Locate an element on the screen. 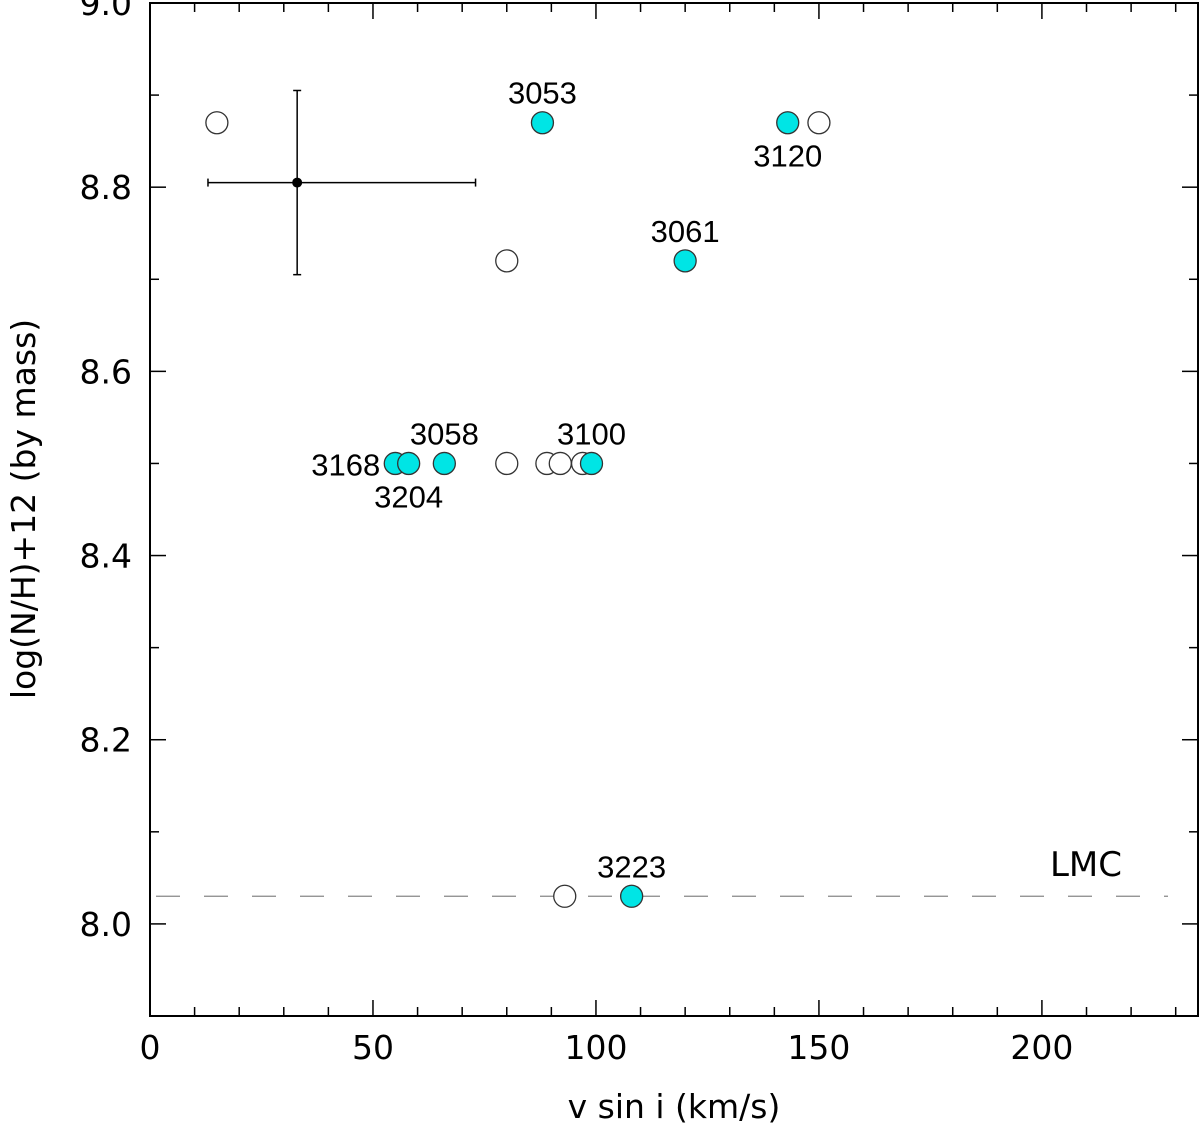 This screenshot has width=1200, height=1129. point-label: 3120 is located at coordinates (787, 156).